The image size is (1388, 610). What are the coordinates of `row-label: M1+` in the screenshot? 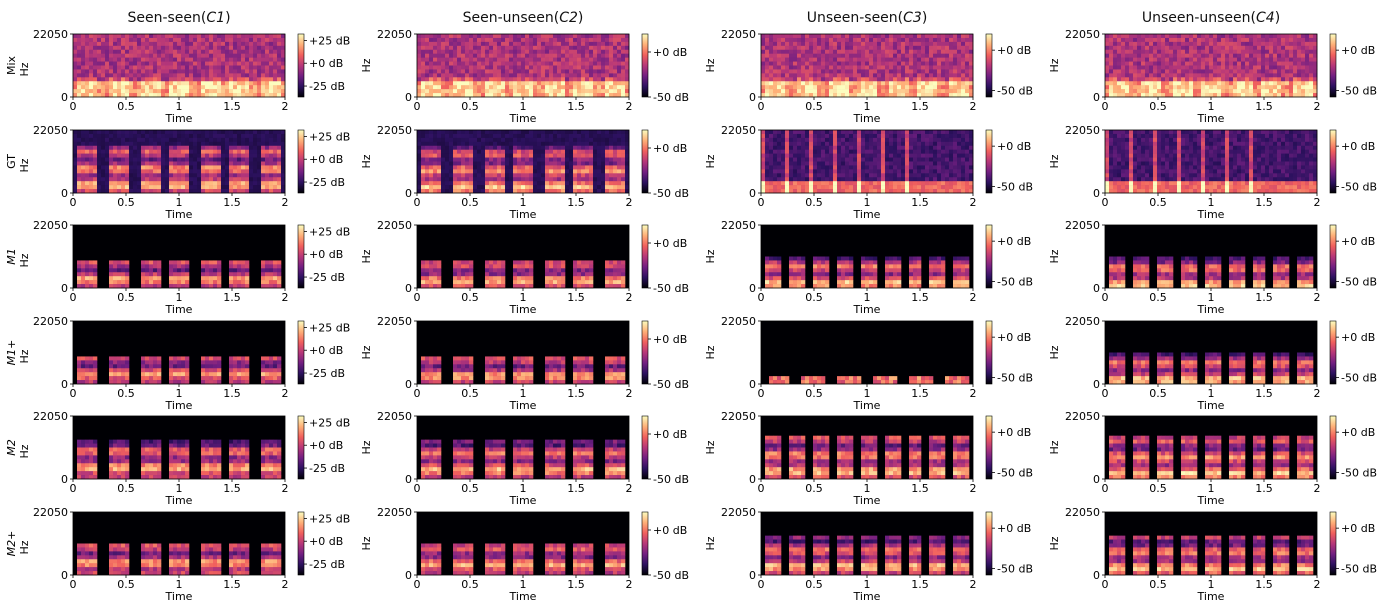 It's located at (11, 353).